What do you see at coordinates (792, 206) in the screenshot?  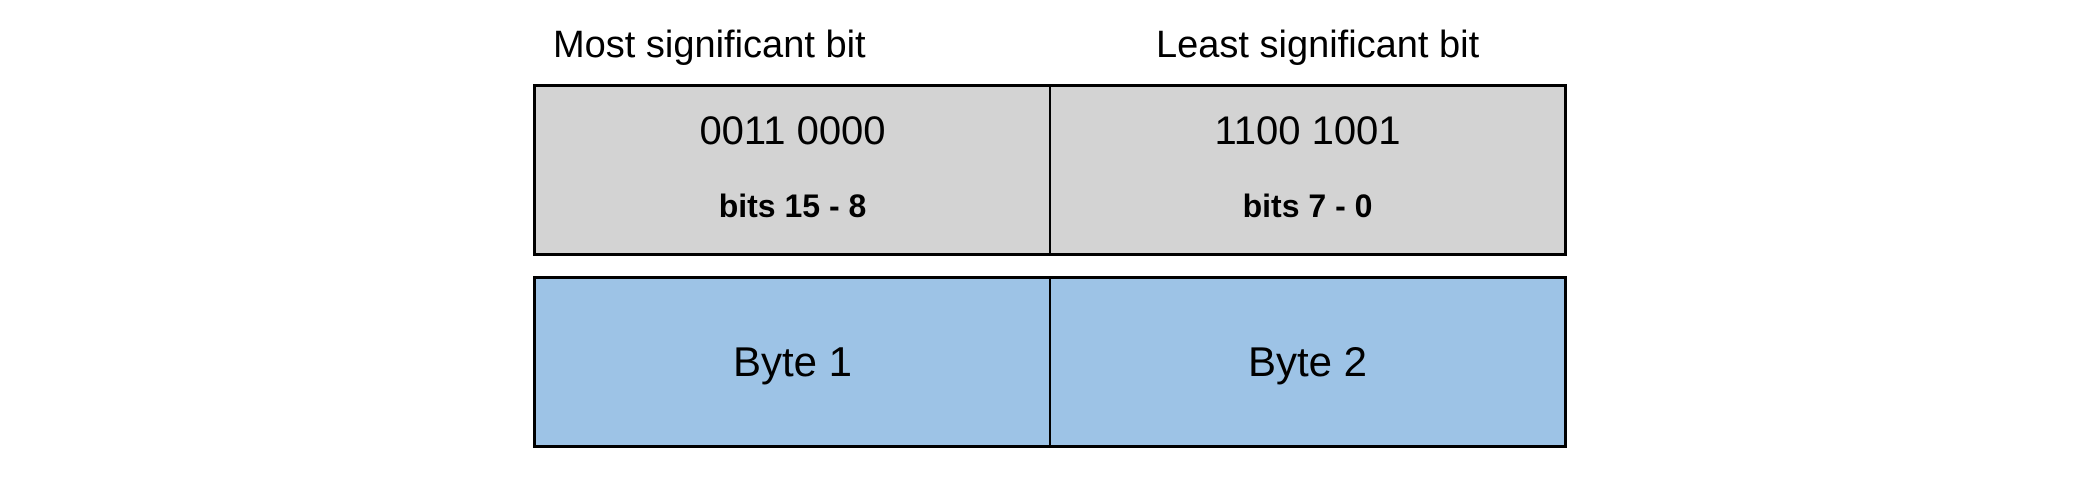 I see `bit-range: bits 15 - 8` at bounding box center [792, 206].